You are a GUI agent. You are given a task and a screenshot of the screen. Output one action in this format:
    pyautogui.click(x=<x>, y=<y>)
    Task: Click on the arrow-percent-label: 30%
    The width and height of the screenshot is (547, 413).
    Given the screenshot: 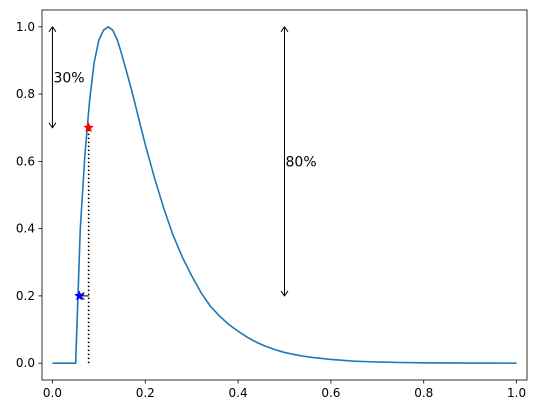 What is the action you would take?
    pyautogui.click(x=68, y=78)
    